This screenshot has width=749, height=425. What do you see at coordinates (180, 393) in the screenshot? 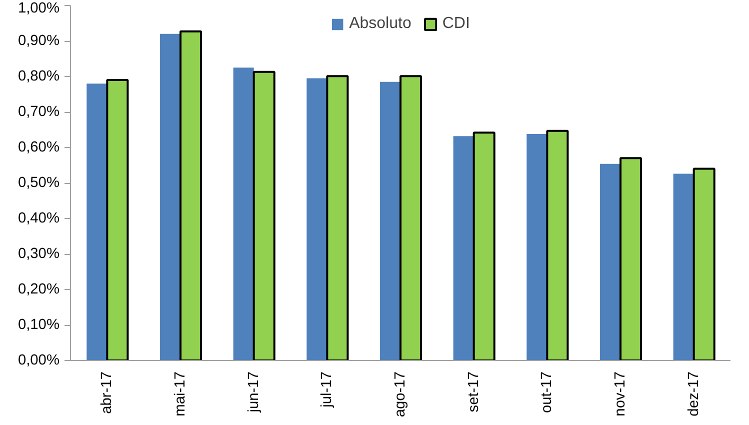
I see `x-tick-label: mai-17` at bounding box center [180, 393].